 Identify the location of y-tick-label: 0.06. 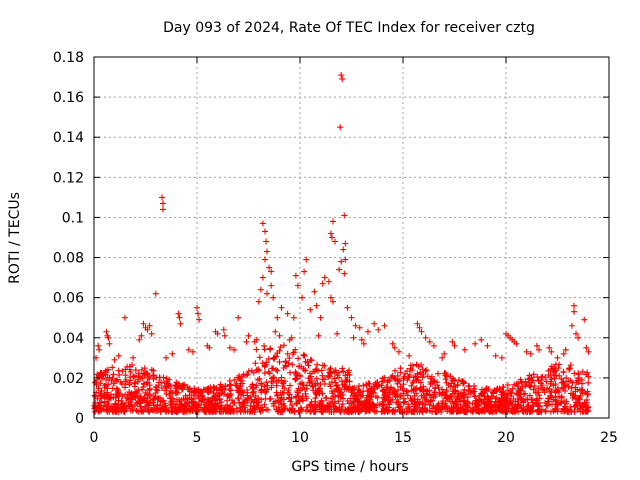
(68, 299).